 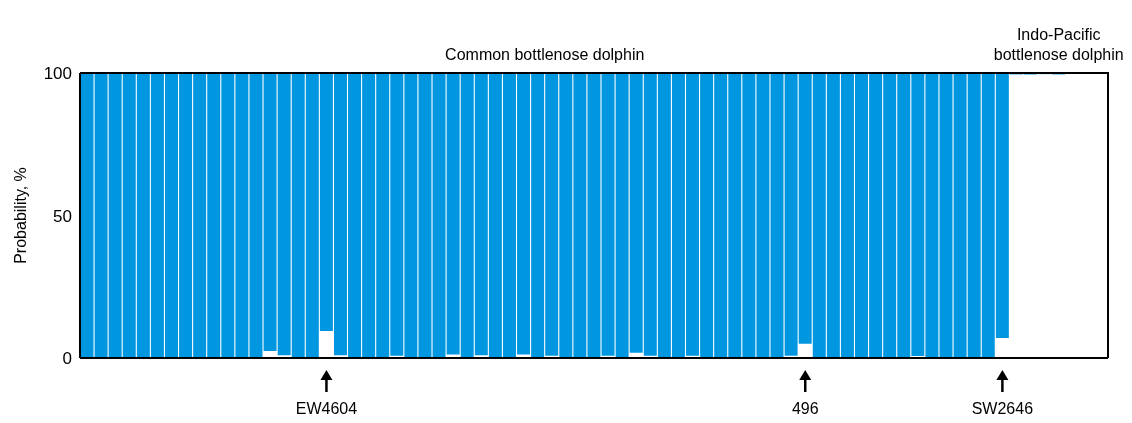 I want to click on text: Indo-Pacific bottlenose dolphin, so click(x=1058, y=45).